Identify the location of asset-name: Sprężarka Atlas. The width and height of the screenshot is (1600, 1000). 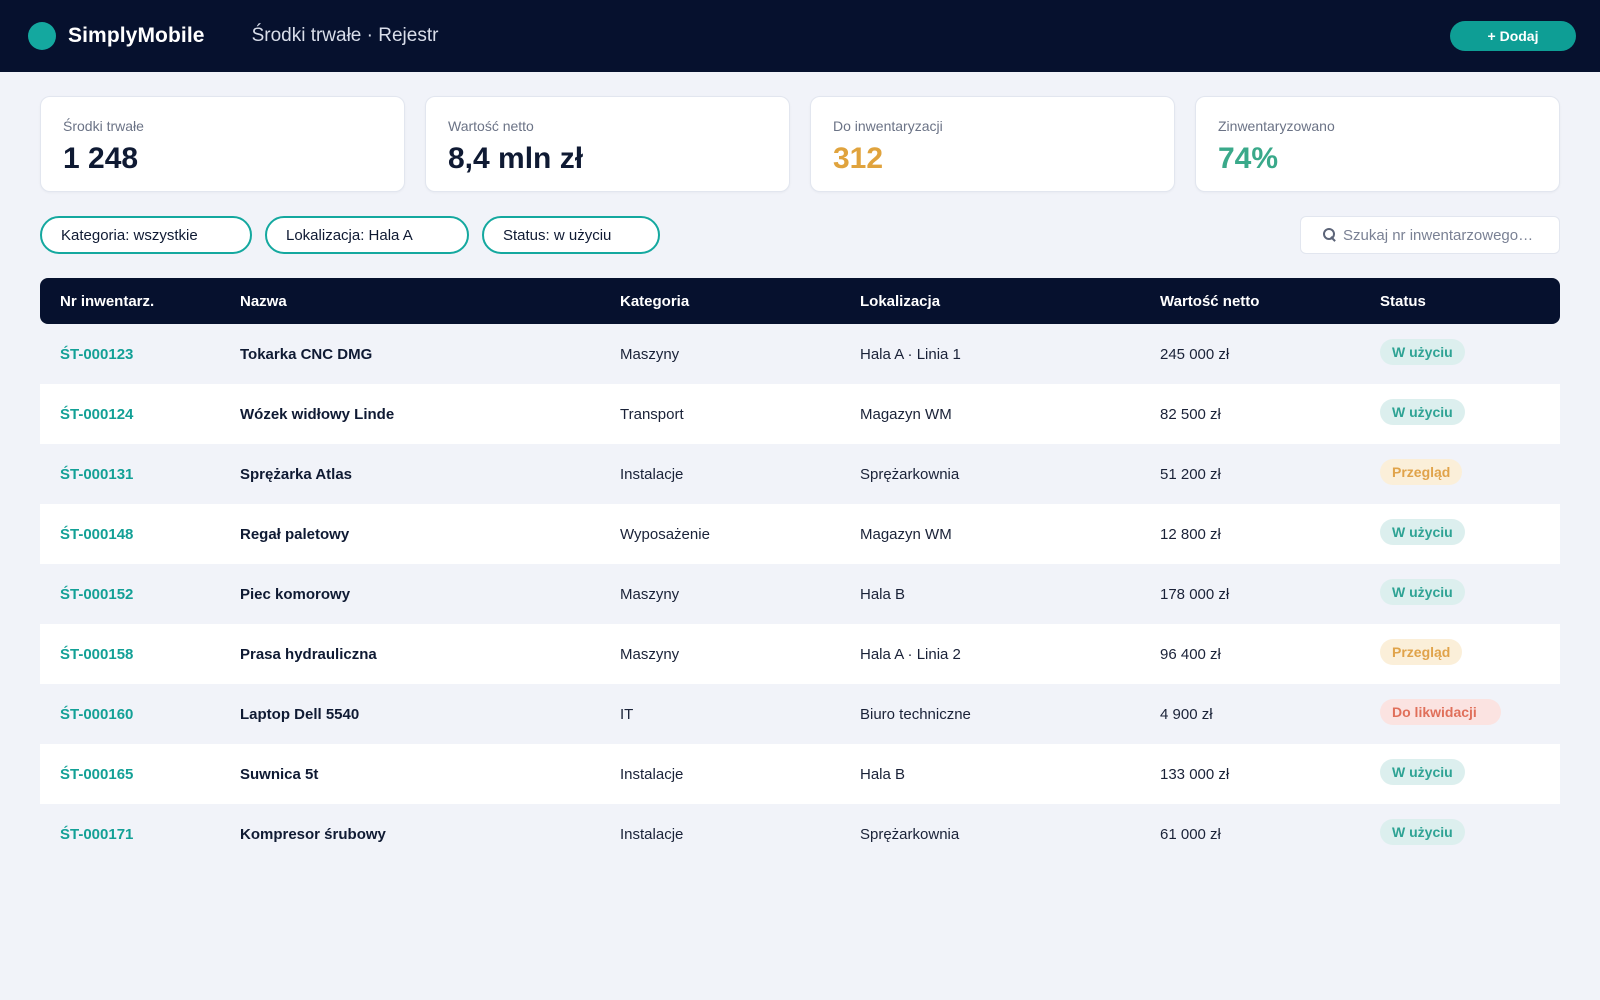
(296, 474).